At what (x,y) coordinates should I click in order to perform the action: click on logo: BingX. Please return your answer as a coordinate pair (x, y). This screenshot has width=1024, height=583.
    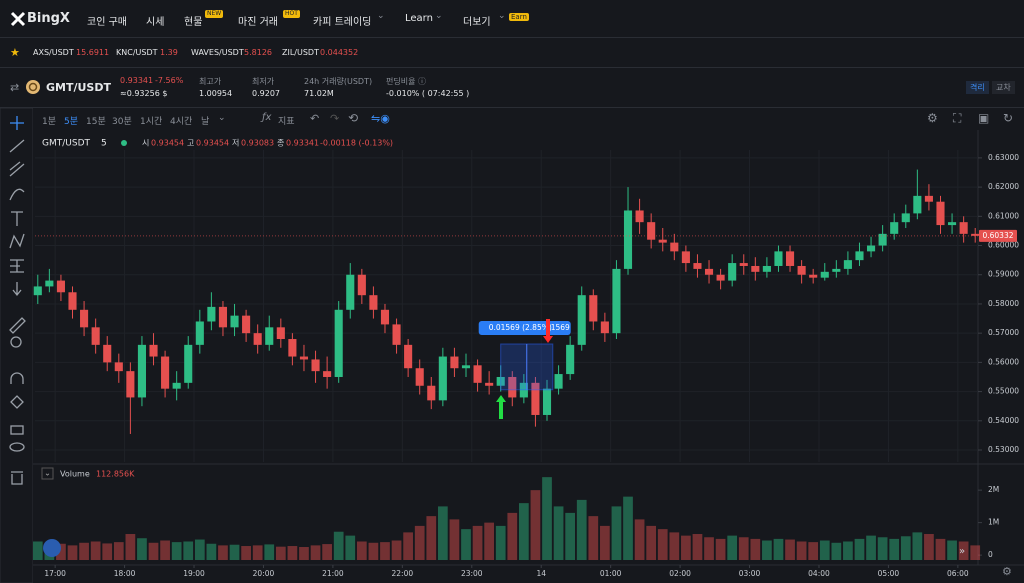
    Looking at the image, I should click on (48, 18).